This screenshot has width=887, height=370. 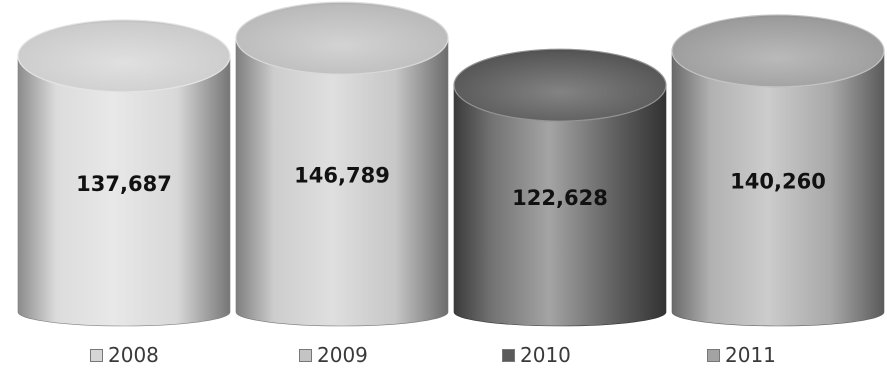 I want to click on bar-top-2009, so click(x=342, y=38).